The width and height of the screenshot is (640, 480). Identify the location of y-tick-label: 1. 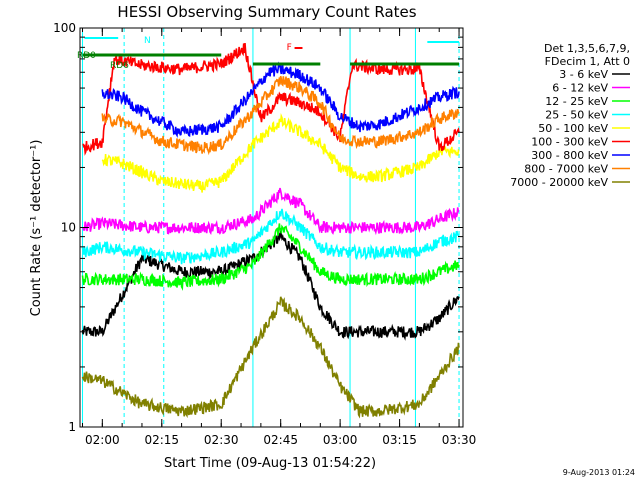
(72, 427).